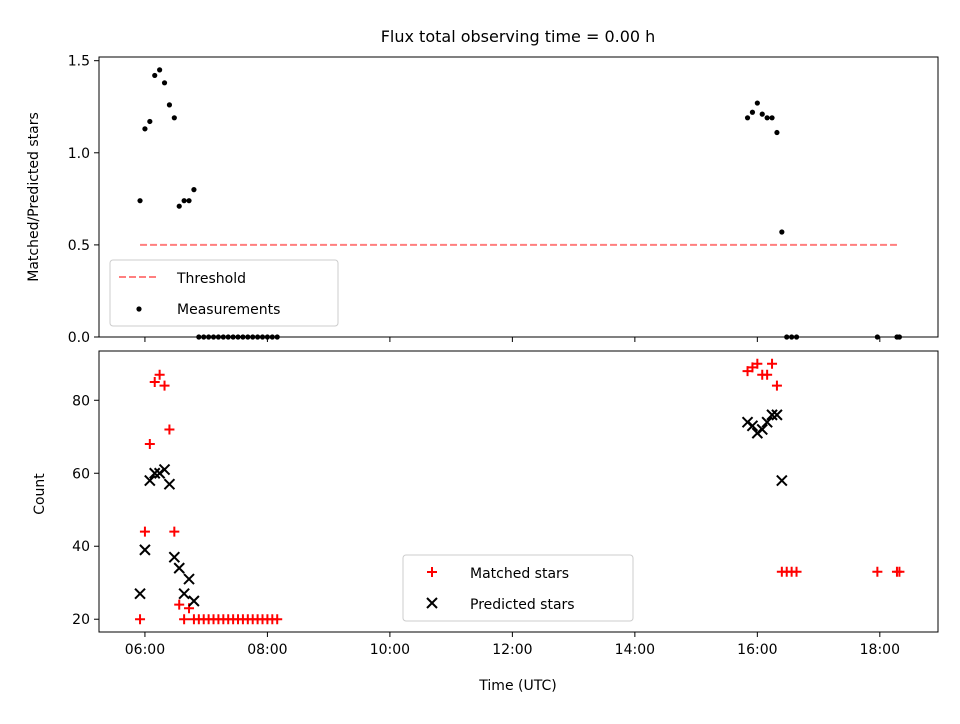  Describe the element at coordinates (757, 650) in the screenshot. I see `bottom-x-tick-label: 16:00` at that location.